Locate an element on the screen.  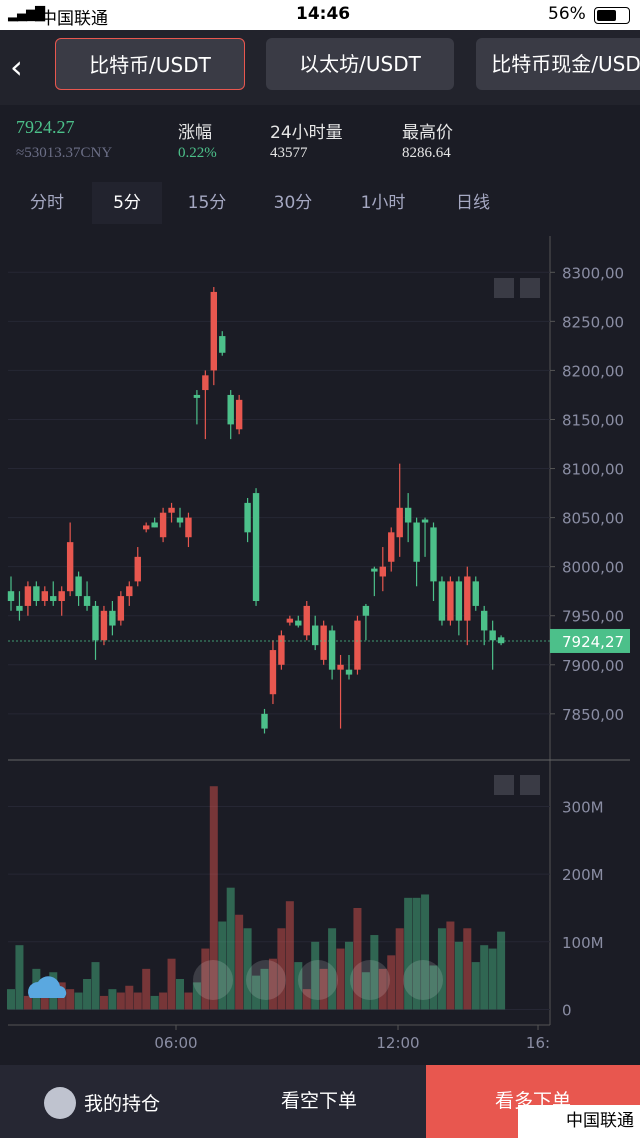
y-tick-label: 100M is located at coordinates (583, 943).